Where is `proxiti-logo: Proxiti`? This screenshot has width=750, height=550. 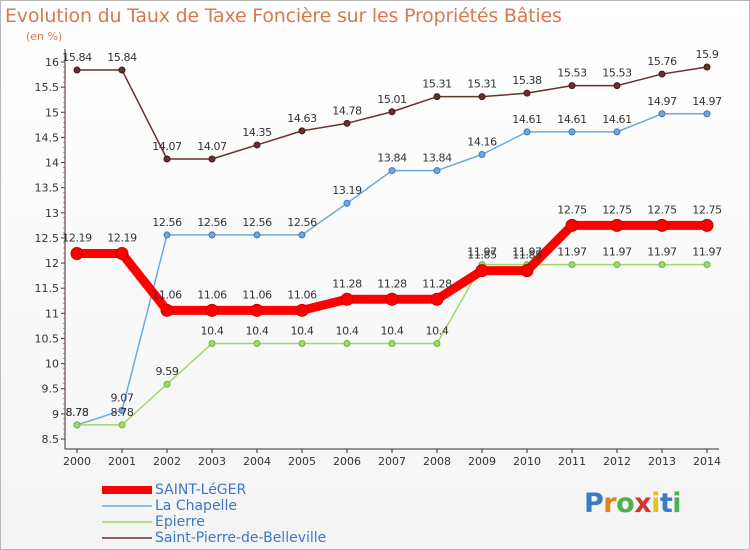 proxiti-logo: Proxiti is located at coordinates (633, 503).